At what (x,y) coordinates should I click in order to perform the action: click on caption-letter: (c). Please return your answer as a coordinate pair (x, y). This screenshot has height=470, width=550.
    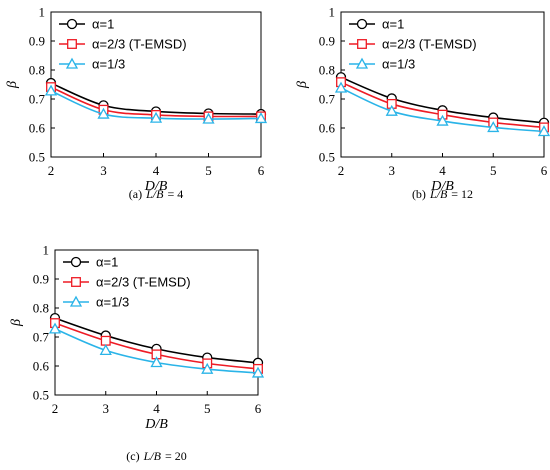
    Looking at the image, I should click on (132, 456).